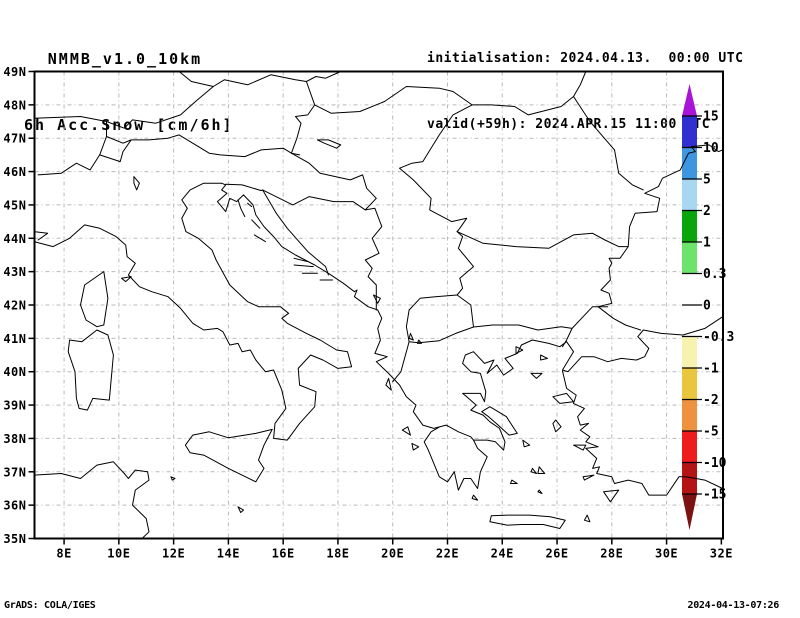  I want to click on model-name-label: NMMB_v1.0_10km, so click(125, 59).